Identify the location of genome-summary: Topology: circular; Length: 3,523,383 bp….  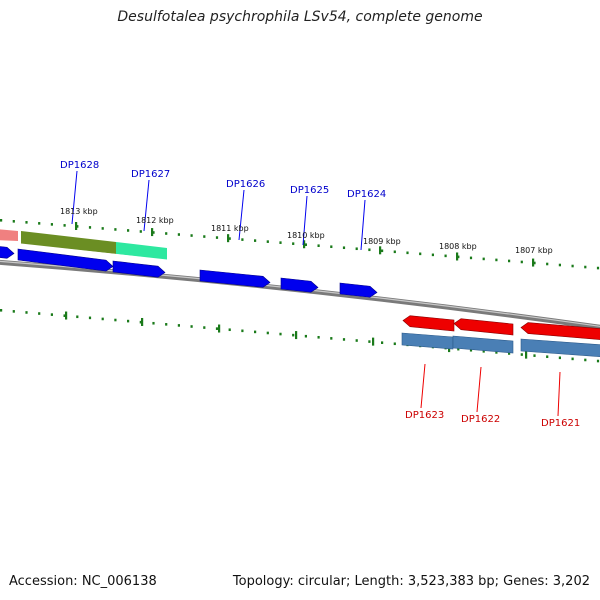
(411, 581).